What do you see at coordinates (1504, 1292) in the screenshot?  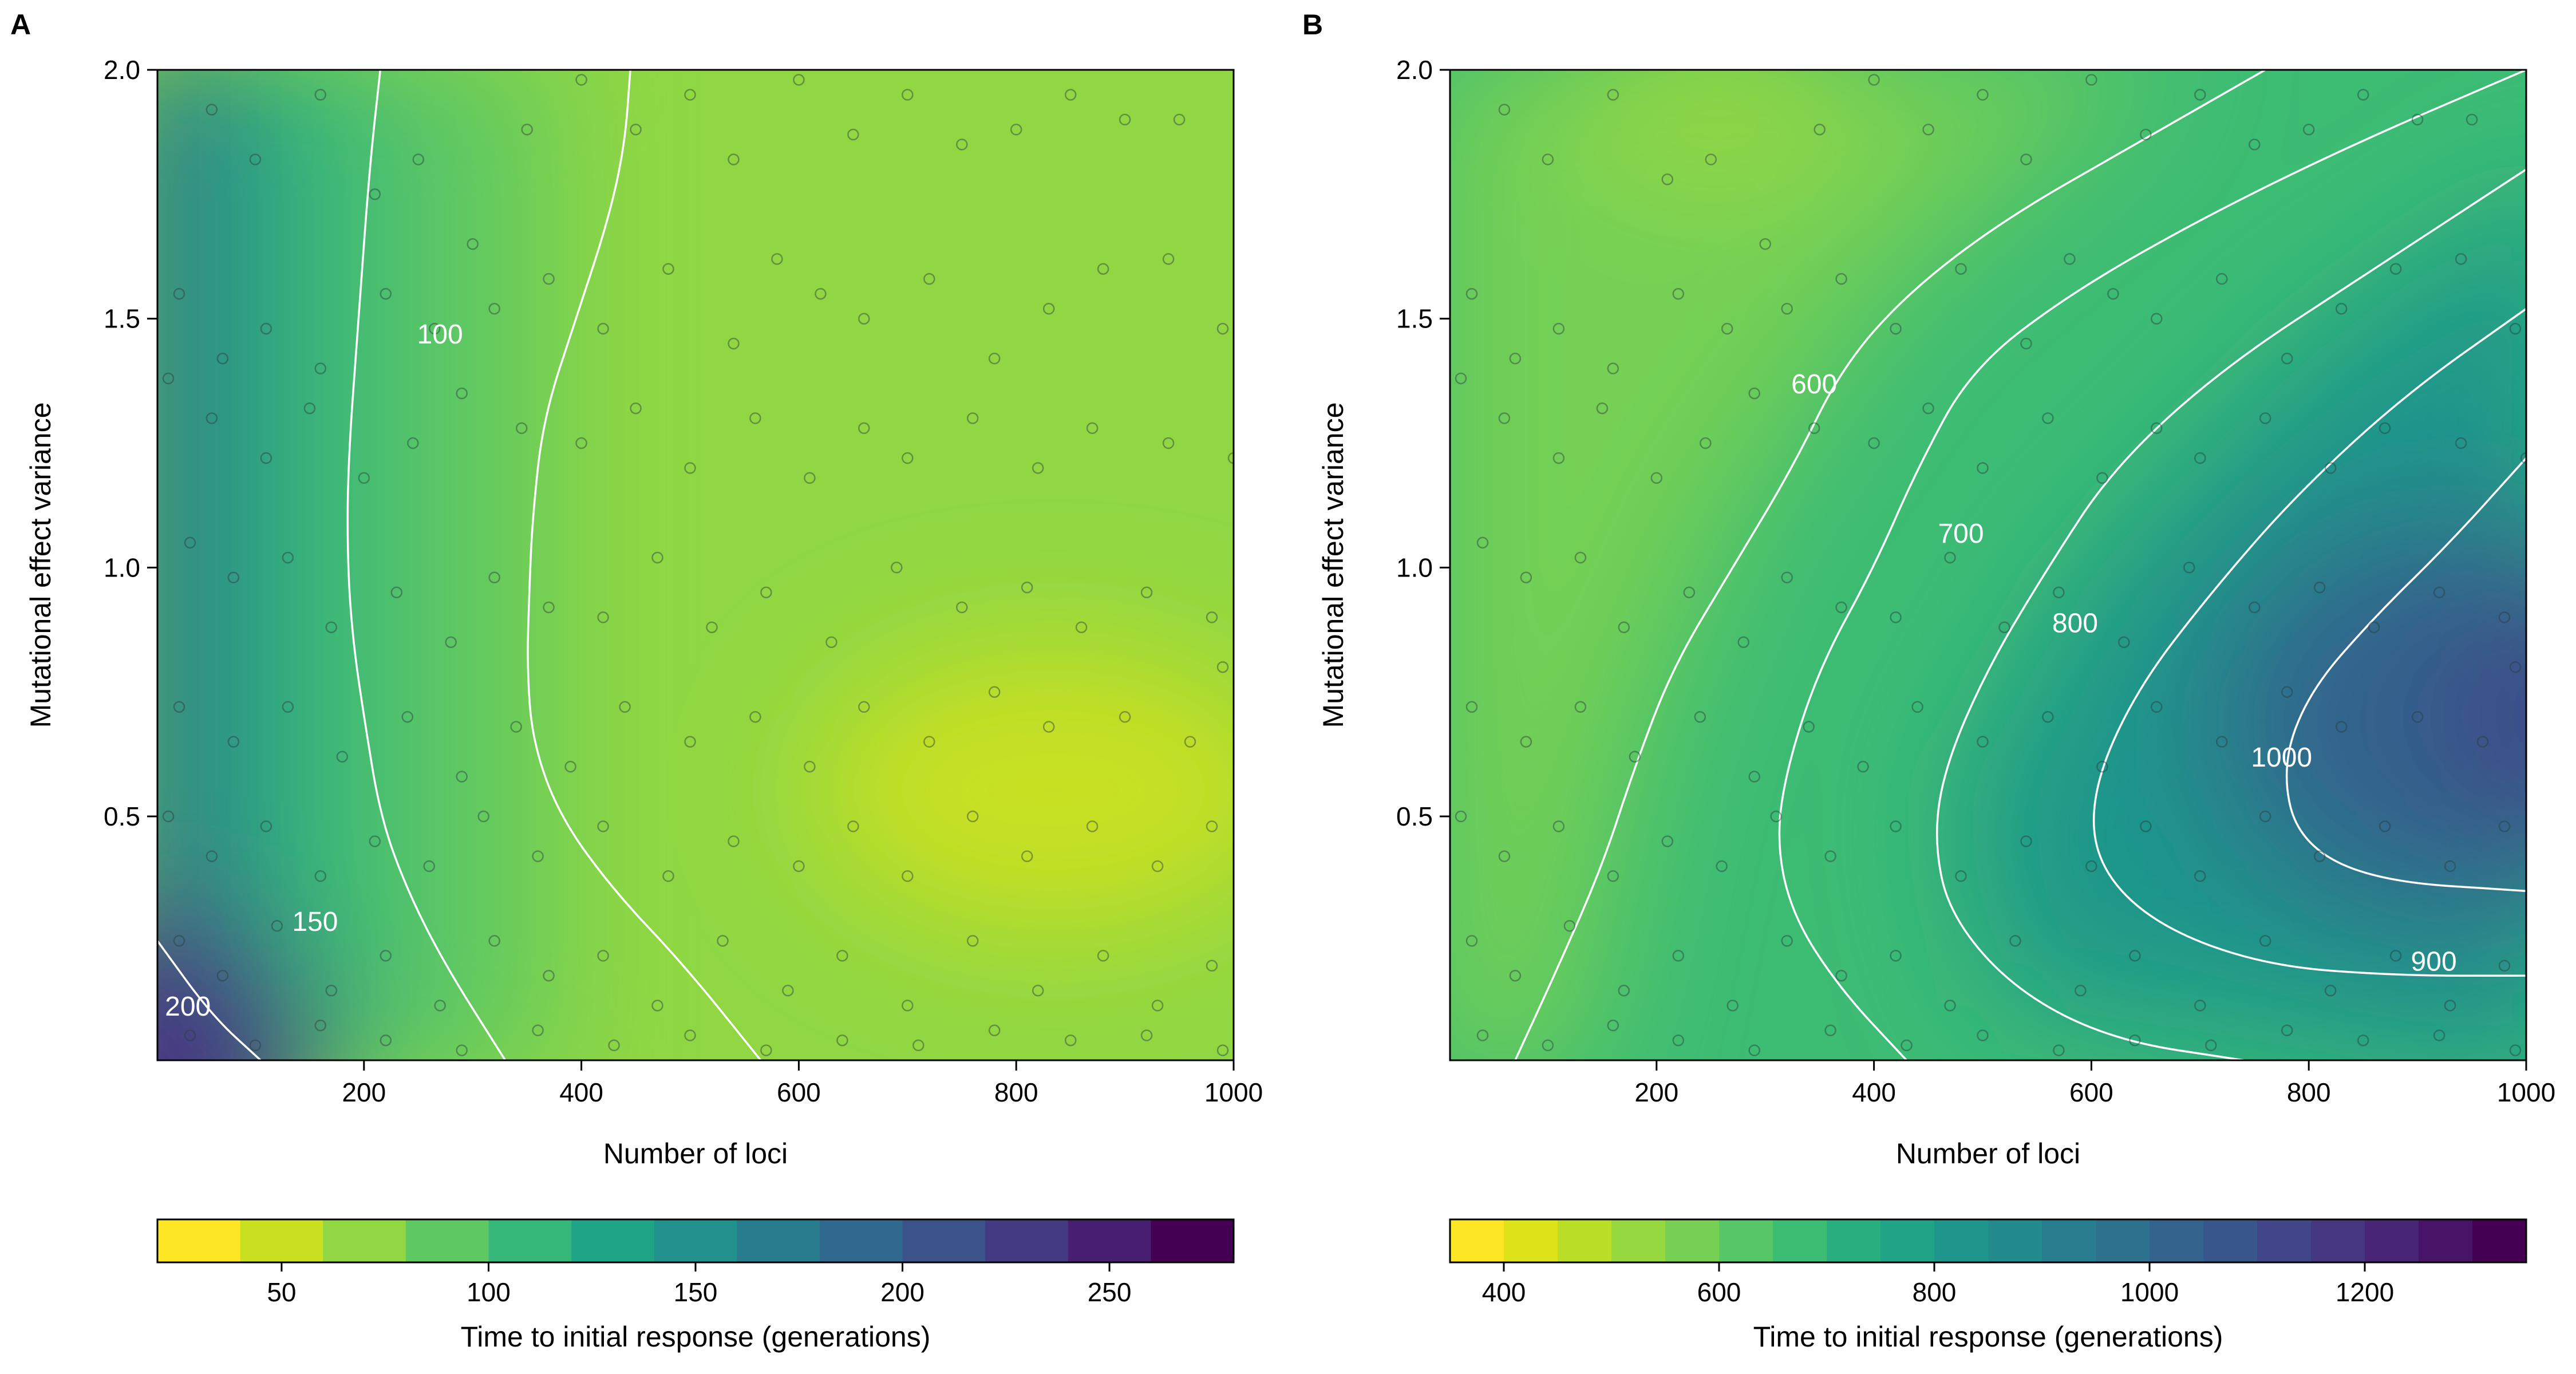 I see `colorbar-tick-label-b-400: 400` at bounding box center [1504, 1292].